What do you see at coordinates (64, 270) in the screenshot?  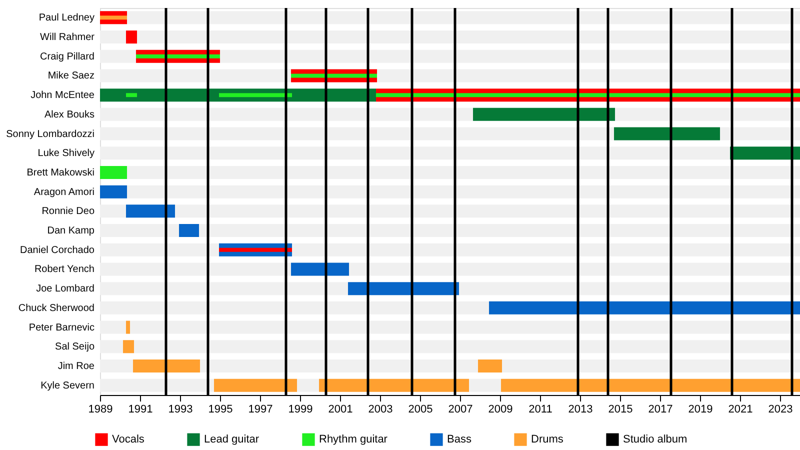 I see `y-tick-label: Robert Yench` at bounding box center [64, 270].